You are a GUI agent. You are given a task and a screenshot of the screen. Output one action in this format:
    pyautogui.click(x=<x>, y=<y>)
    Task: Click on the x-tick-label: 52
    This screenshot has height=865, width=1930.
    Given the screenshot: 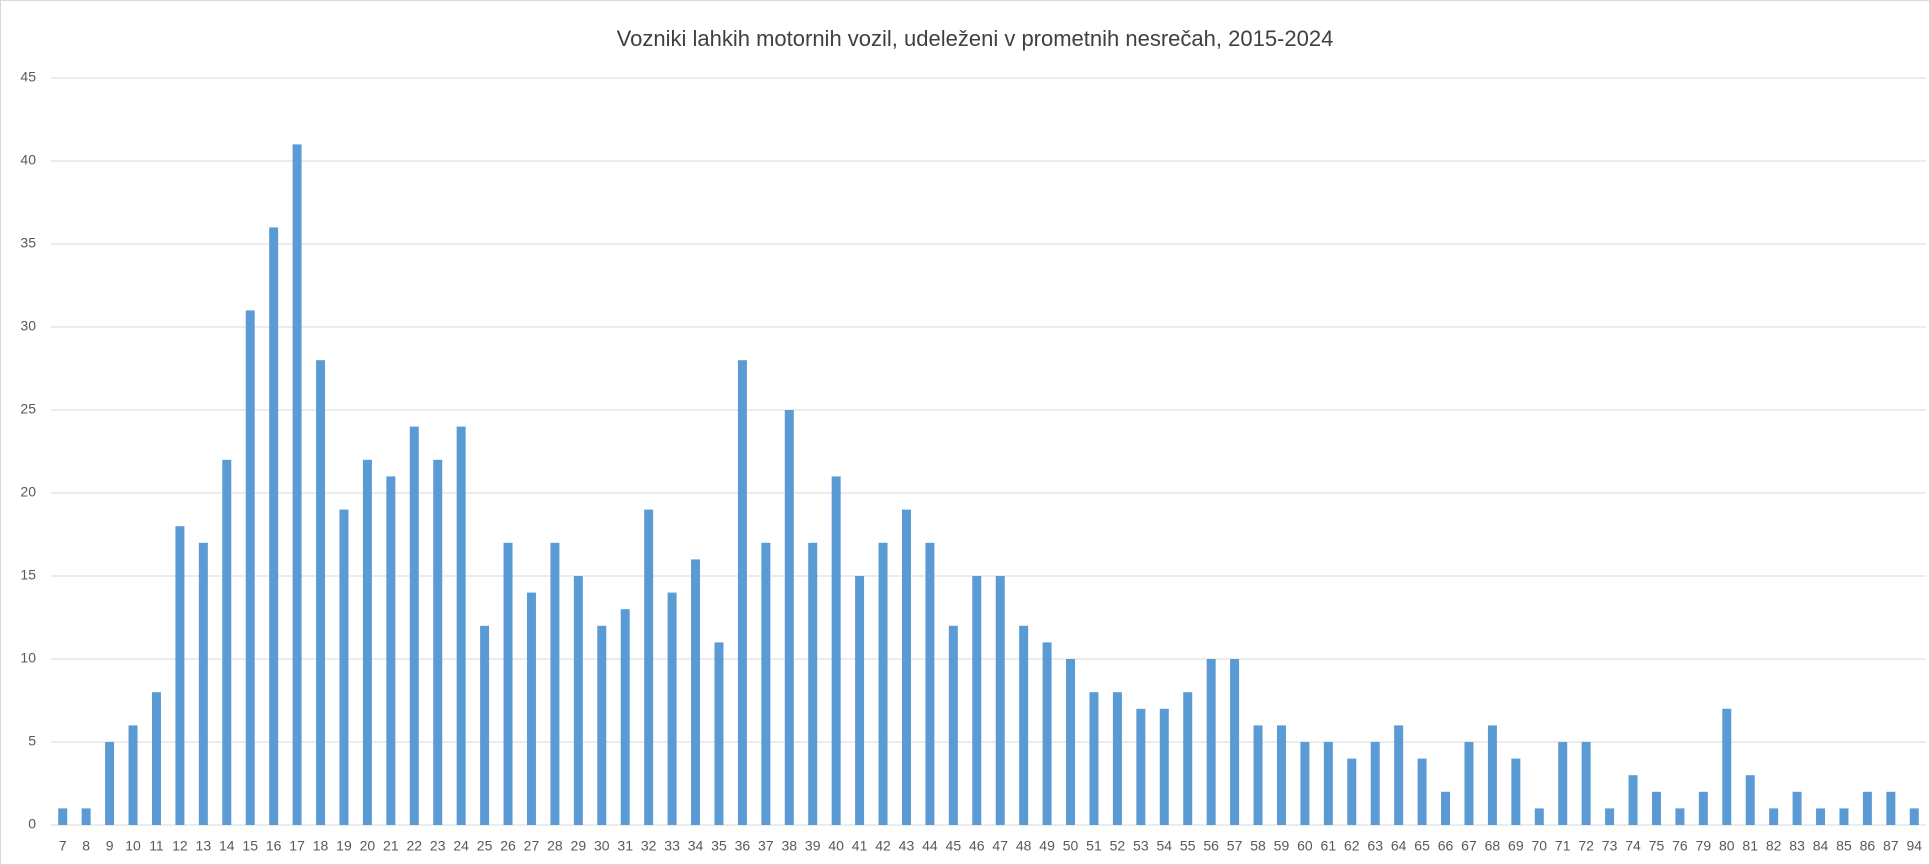 What is the action you would take?
    pyautogui.click(x=1118, y=846)
    